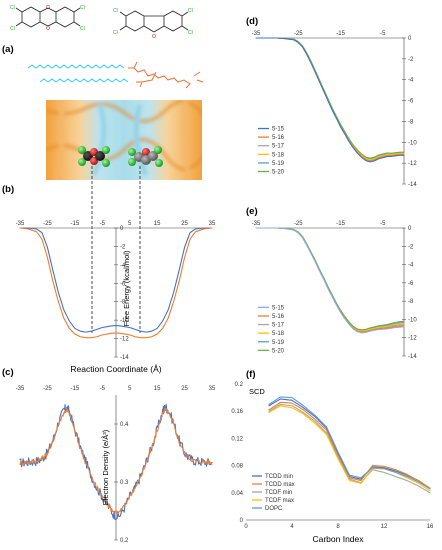 The width and height of the screenshot is (442, 550). Describe the element at coordinates (237, 494) in the screenshot. I see `y-tick-label: 0.04` at that location.